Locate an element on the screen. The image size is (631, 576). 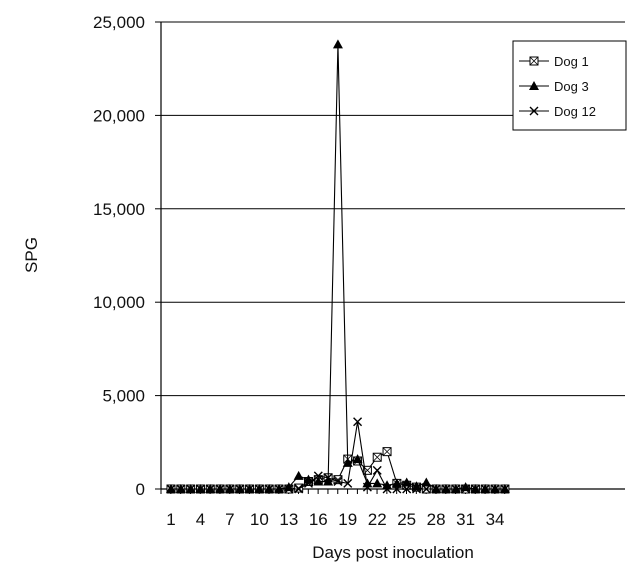
x-tick-label: 31 is located at coordinates (465, 519).